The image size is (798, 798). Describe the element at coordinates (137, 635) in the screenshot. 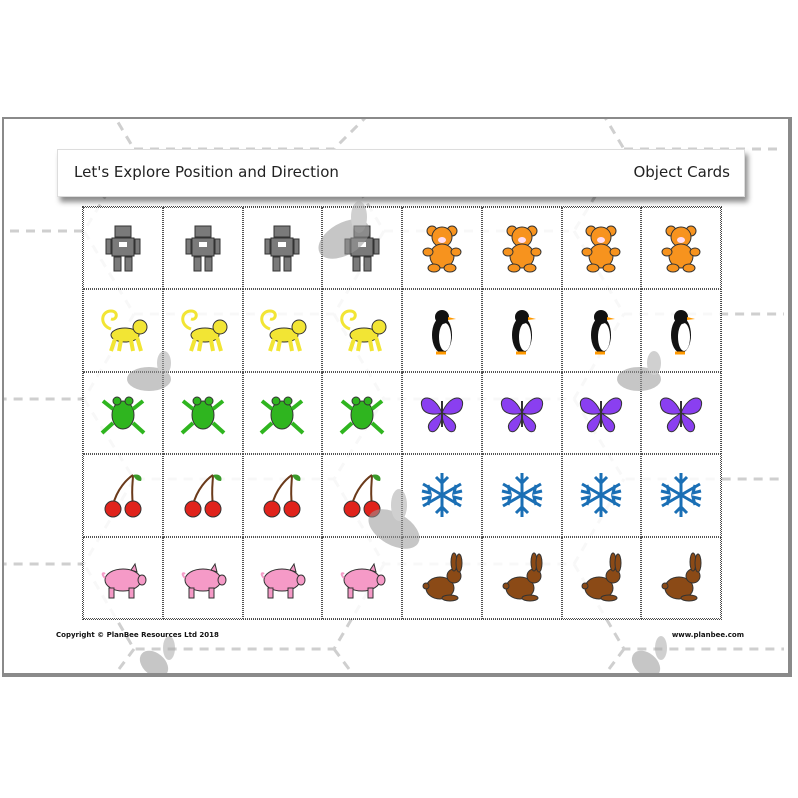

I see `copyright-text: Copyright © PlanBee Resources Ltd 2018` at that location.